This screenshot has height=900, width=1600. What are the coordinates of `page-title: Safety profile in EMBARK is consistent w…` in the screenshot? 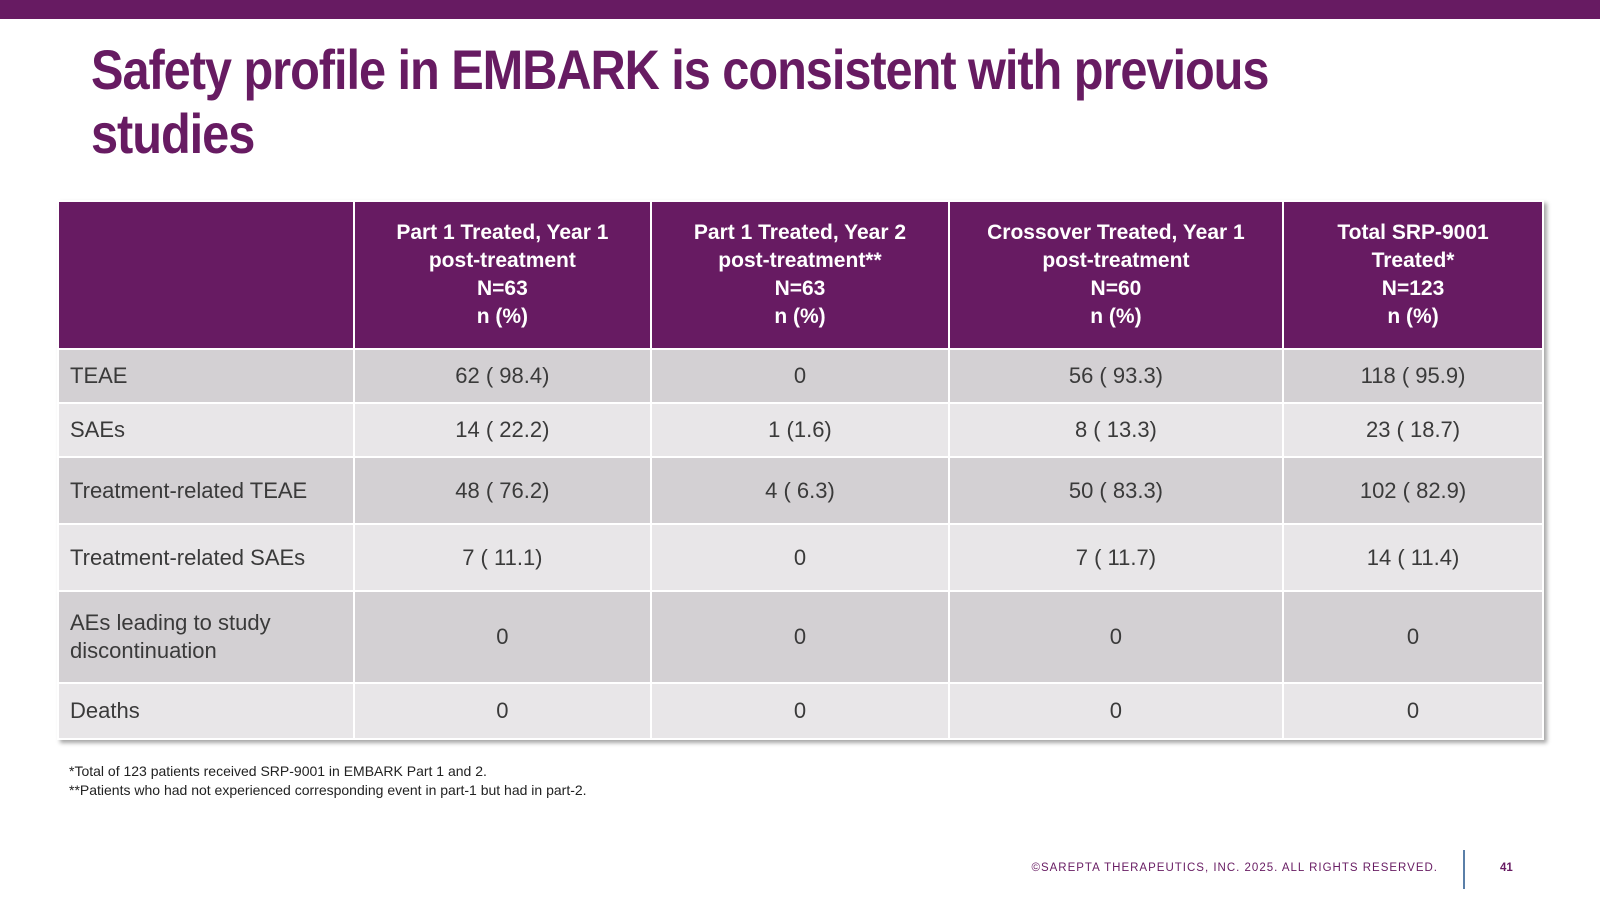 It's located at (680, 101).